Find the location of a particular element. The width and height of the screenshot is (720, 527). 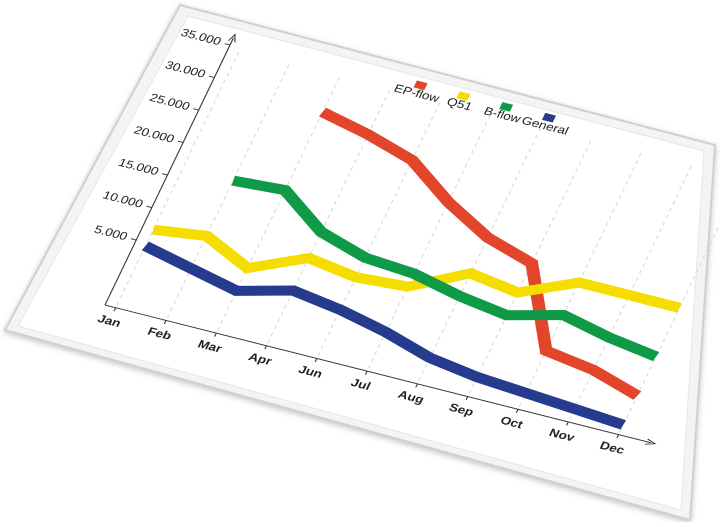

series-line is located at coordinates (416, 268).